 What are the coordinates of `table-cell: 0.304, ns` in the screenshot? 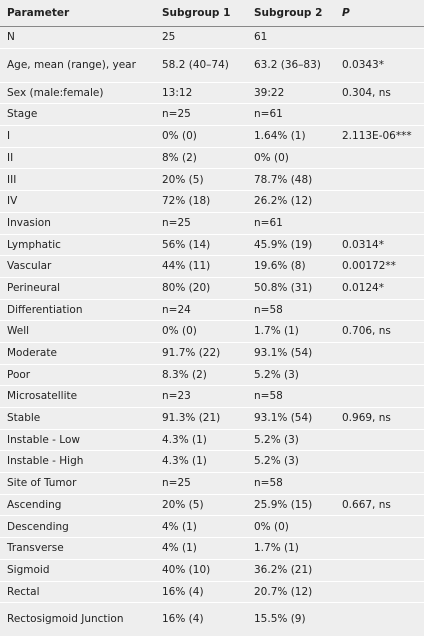 It's located at (379, 93).